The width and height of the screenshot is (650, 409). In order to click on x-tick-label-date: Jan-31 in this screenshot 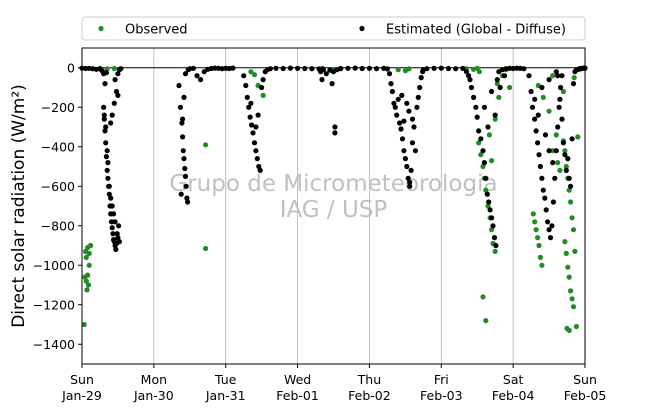, I will do `click(225, 395)`.